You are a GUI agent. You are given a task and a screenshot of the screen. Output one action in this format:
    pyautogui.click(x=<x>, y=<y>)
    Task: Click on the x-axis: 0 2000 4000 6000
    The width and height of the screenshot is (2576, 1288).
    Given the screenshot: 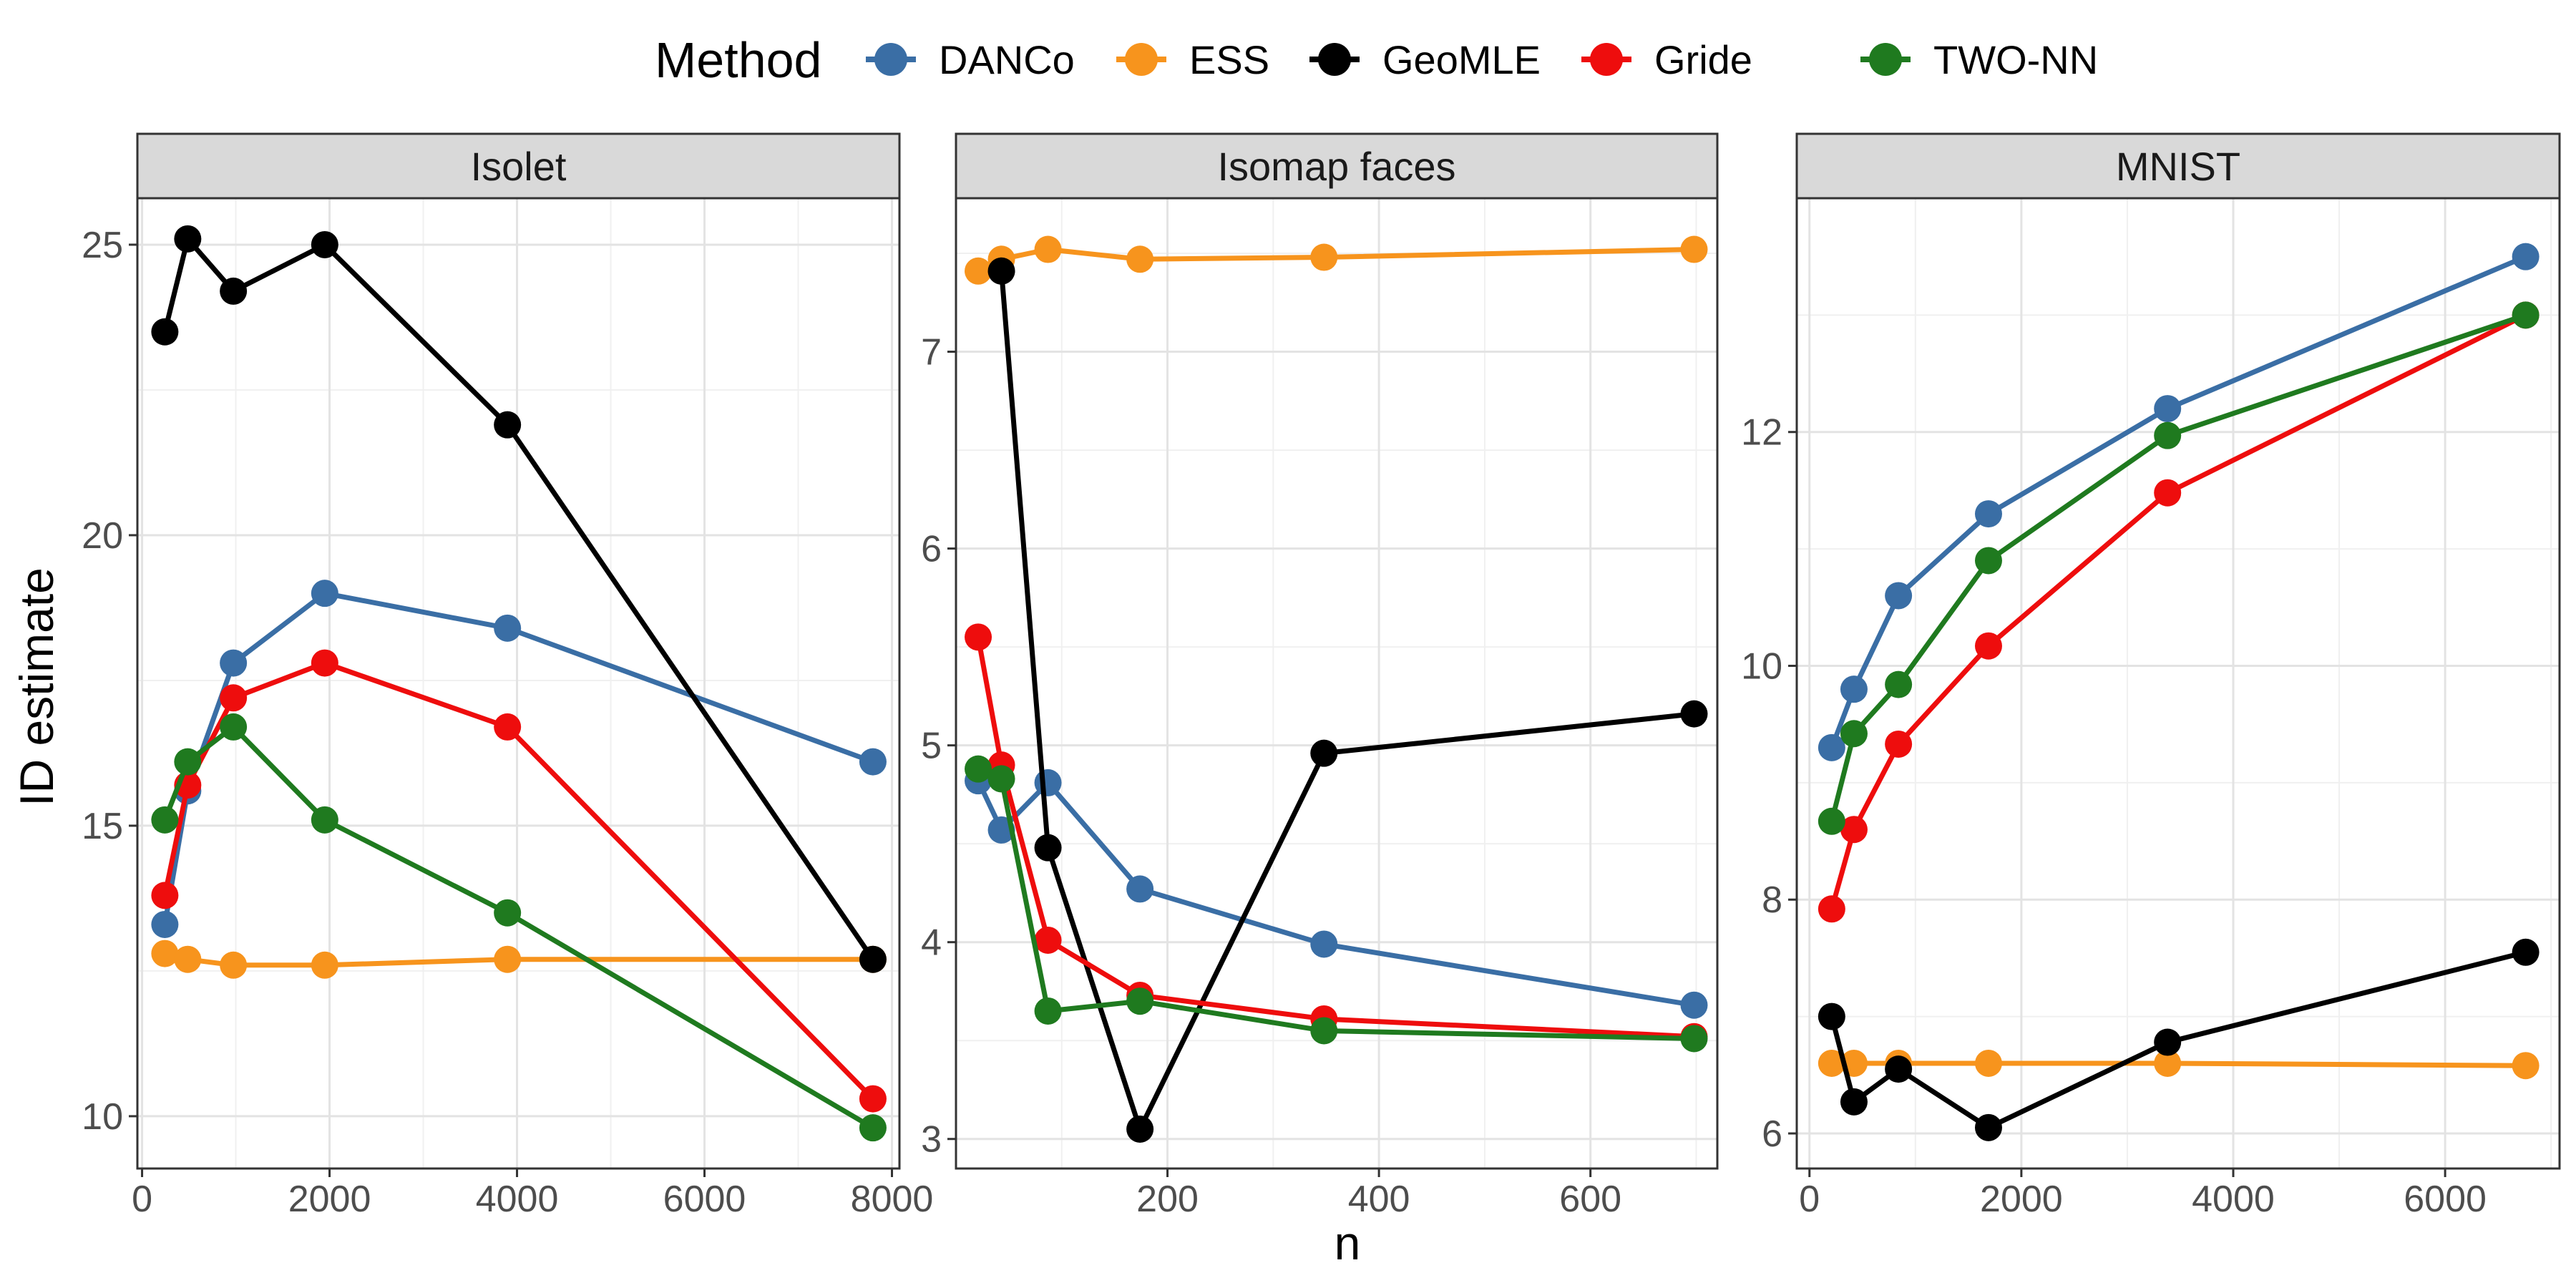 What is the action you would take?
    pyautogui.click(x=2143, y=1194)
    